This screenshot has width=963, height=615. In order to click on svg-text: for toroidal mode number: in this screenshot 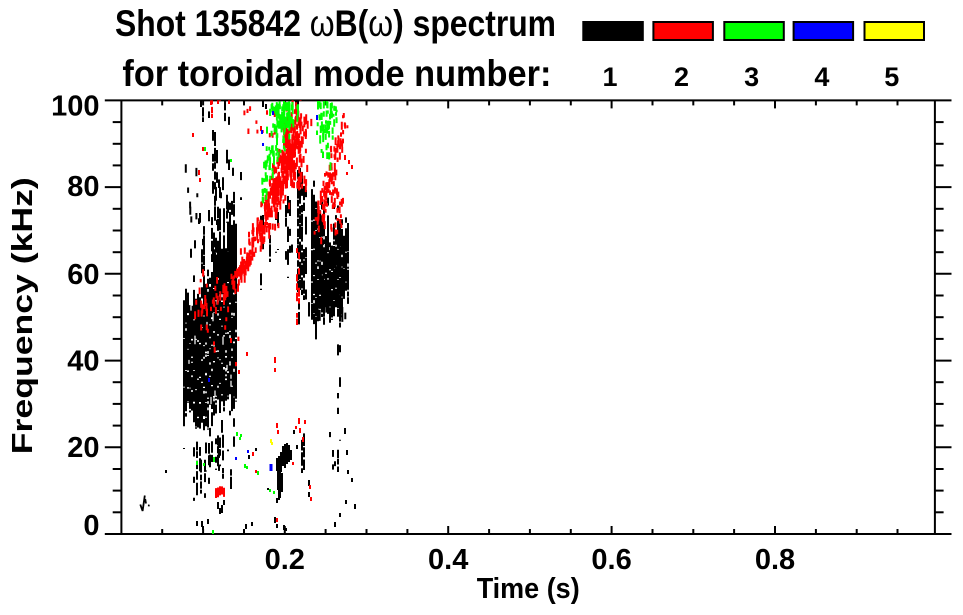, I will do `click(336, 73)`.